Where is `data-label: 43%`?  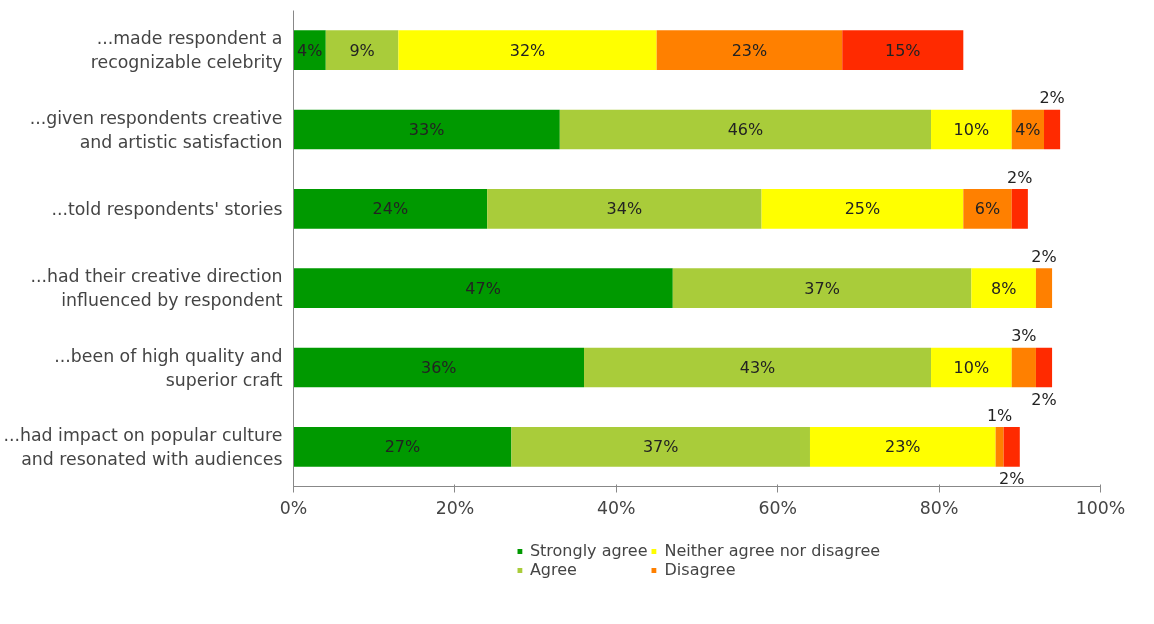 data-label: 43% is located at coordinates (757, 367).